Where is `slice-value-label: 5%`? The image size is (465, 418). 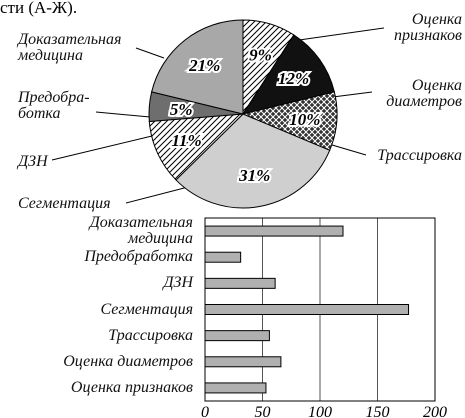 slice-value-label: 5% is located at coordinates (181, 109).